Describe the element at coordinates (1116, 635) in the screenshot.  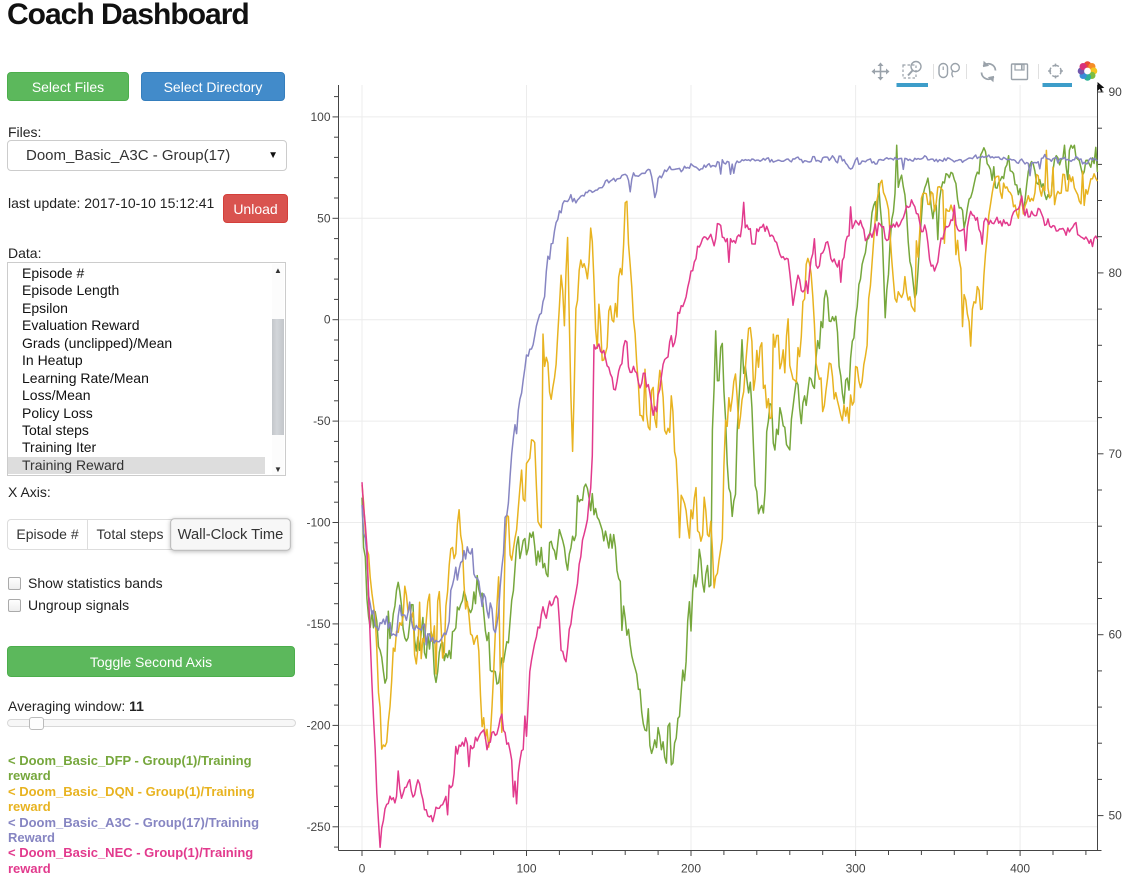
I see `svg-text: 60` at that location.